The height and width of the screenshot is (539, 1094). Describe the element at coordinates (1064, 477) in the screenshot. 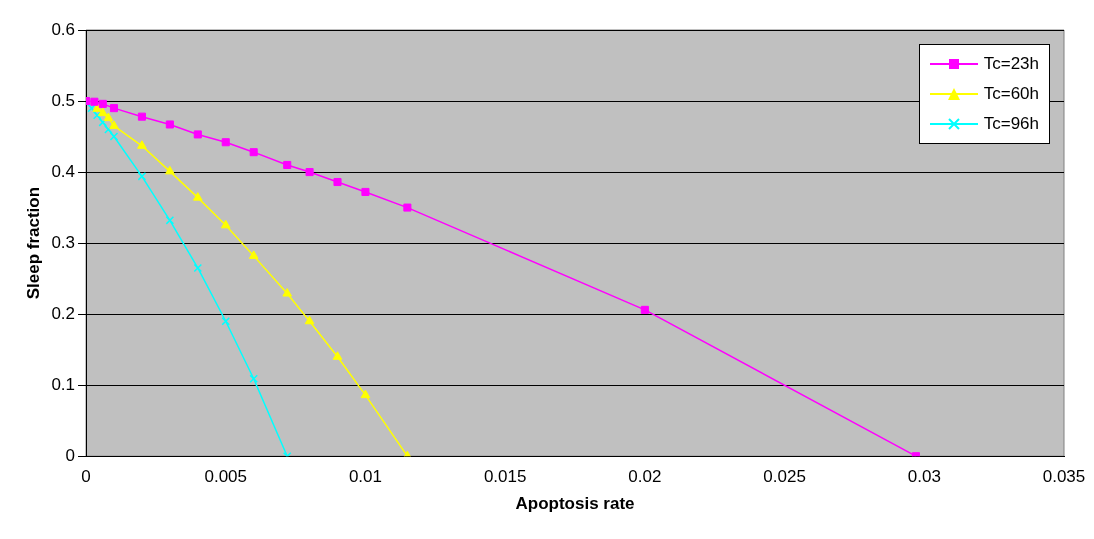

I see `x-tick-label: 0.035` at that location.